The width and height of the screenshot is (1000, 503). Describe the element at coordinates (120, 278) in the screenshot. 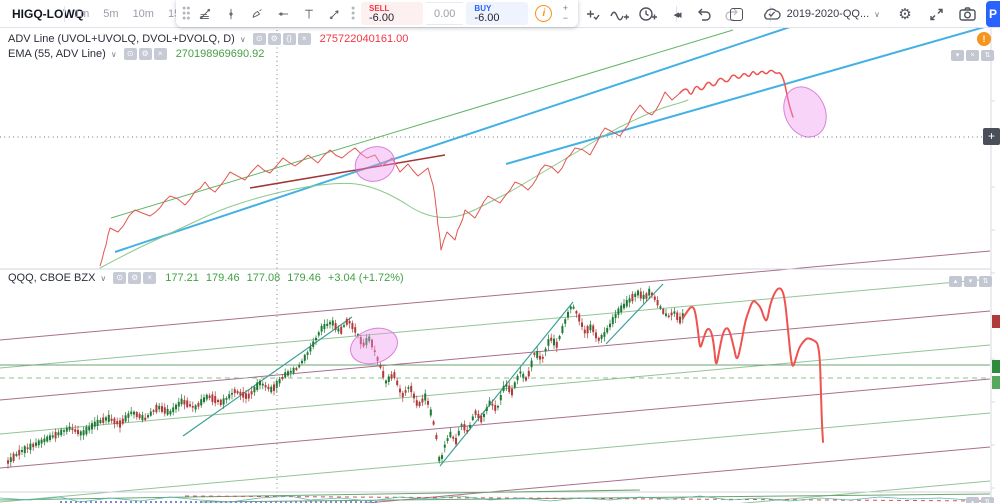

I see `qqq-eye-icon: ⊙` at that location.